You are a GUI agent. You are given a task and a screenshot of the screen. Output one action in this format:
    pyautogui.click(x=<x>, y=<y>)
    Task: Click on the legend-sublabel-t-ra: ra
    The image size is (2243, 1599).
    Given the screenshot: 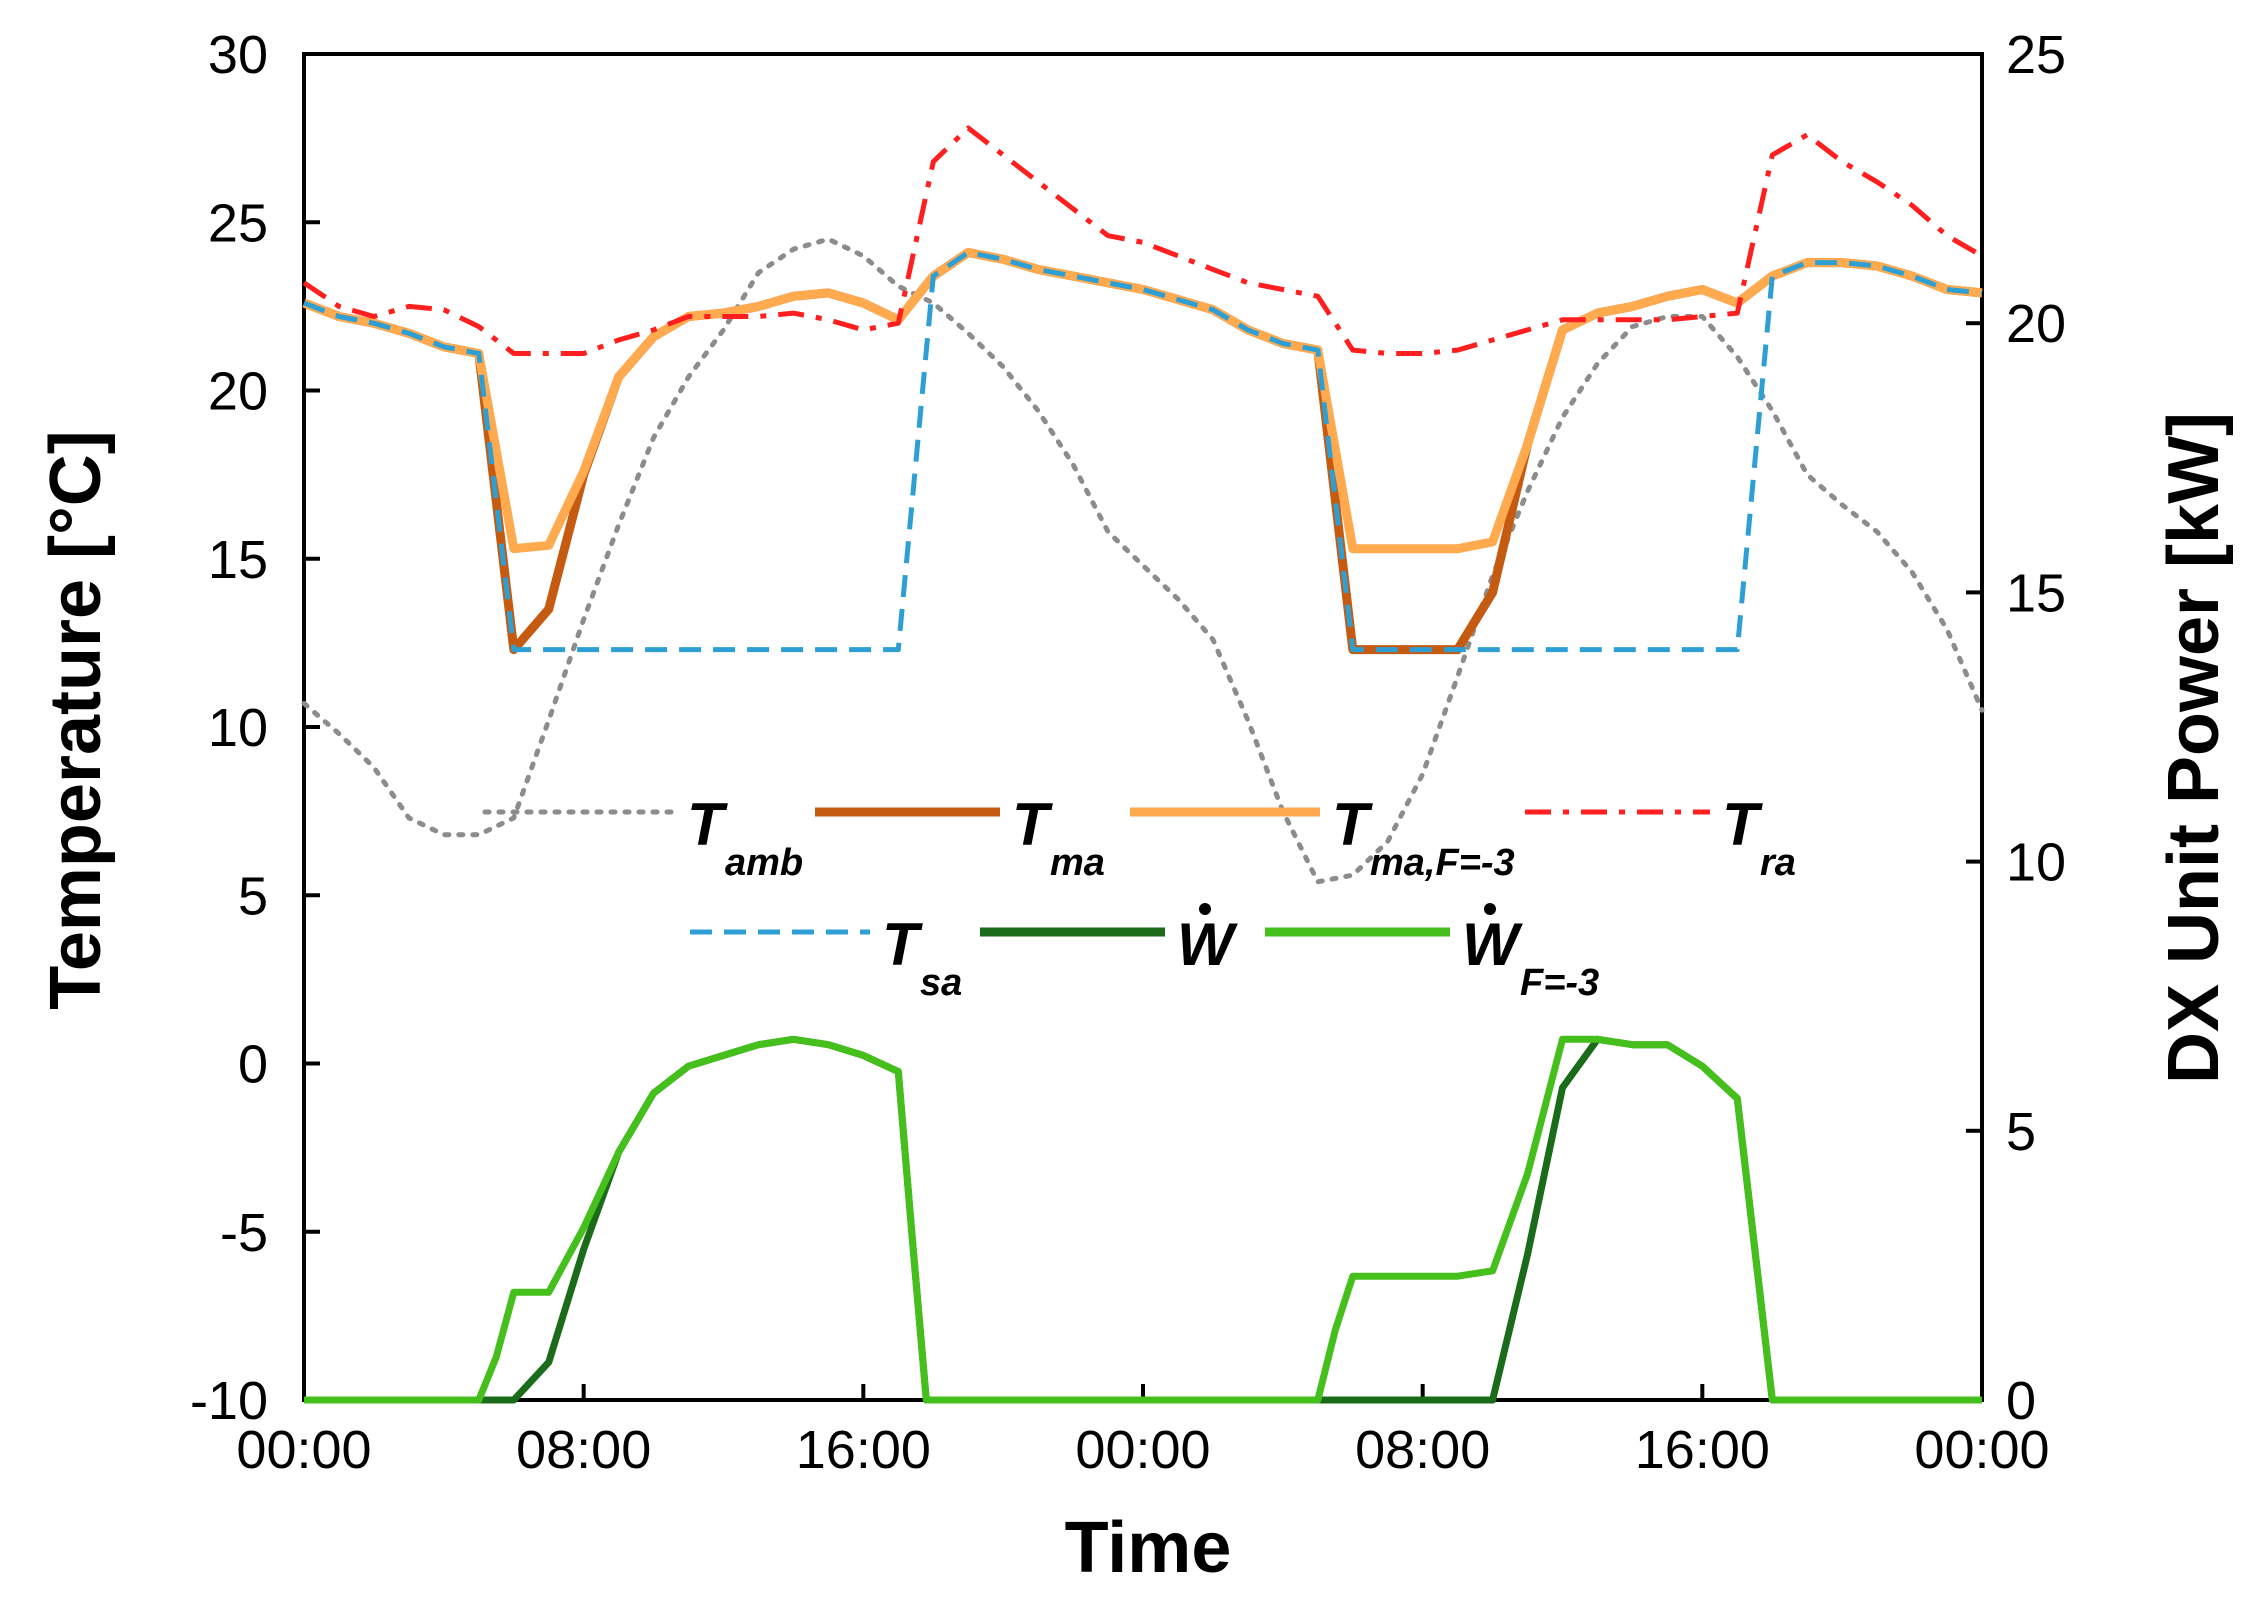 What is the action you would take?
    pyautogui.click(x=1778, y=863)
    